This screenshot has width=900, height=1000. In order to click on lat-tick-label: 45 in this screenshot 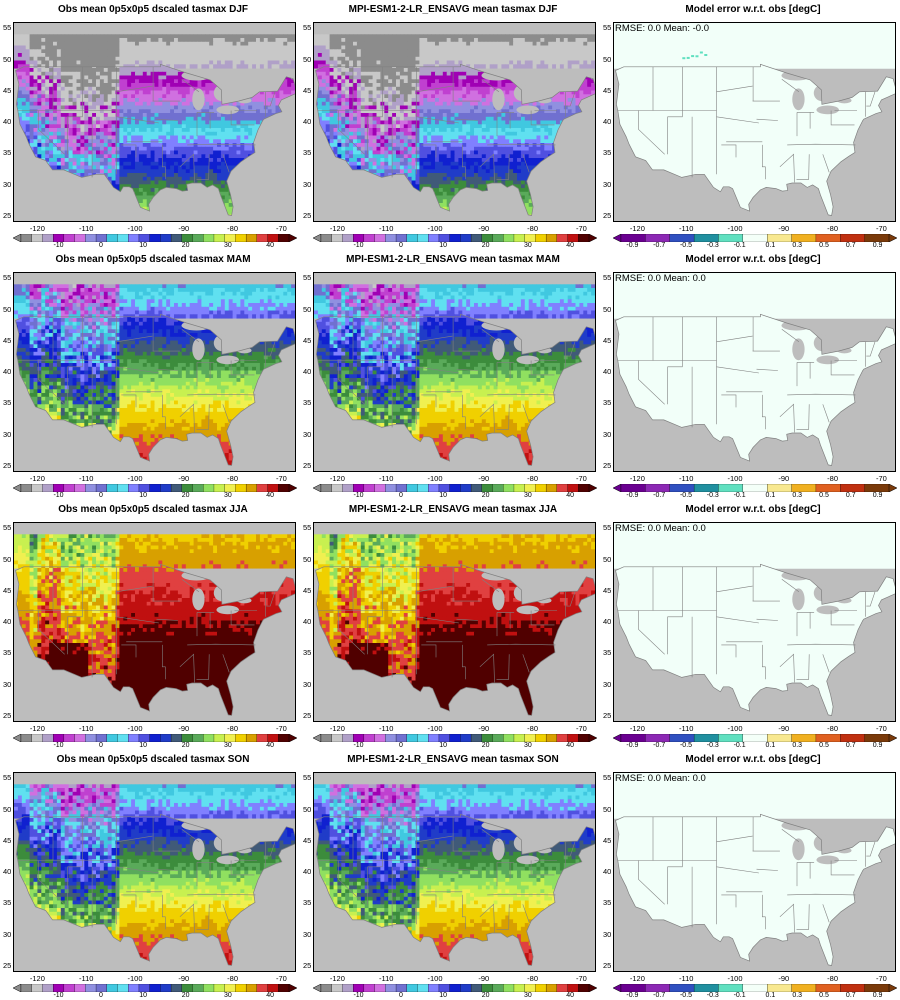, I will do `click(307, 340)`.